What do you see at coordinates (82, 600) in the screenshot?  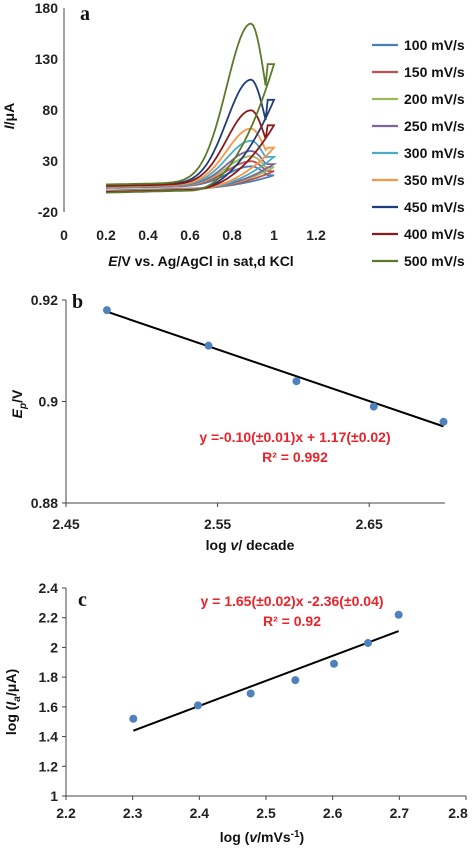 I see `panel-c-label: c` at bounding box center [82, 600].